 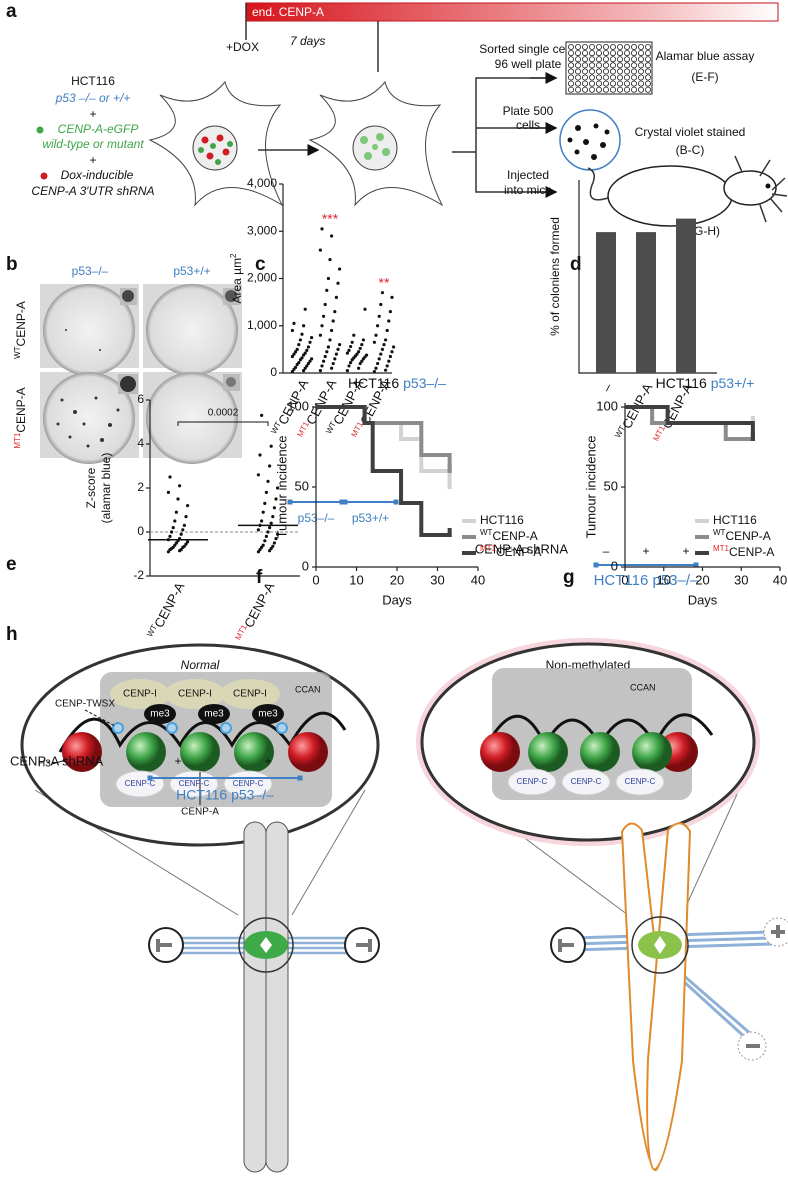 I want to click on y-label-sup: 2, so click(x=233, y=255).